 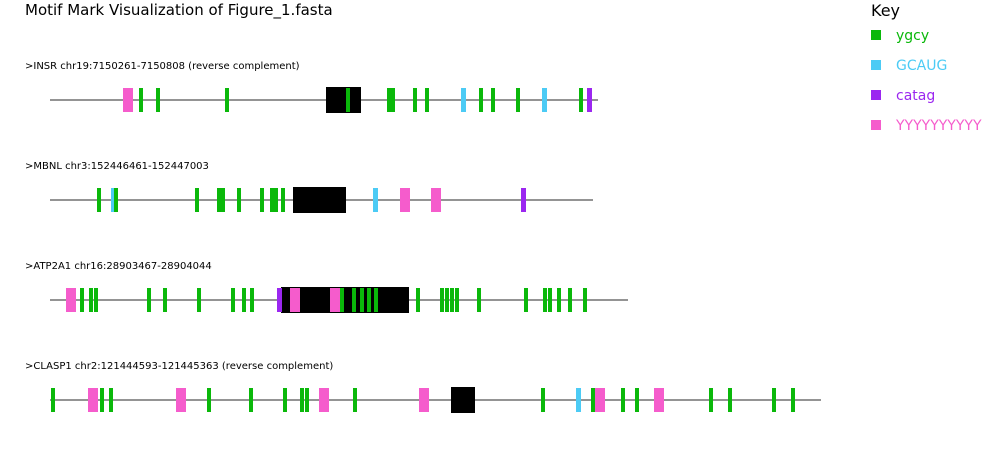 What do you see at coordinates (885, 10) in the screenshot?
I see `legend-title: Key` at bounding box center [885, 10].